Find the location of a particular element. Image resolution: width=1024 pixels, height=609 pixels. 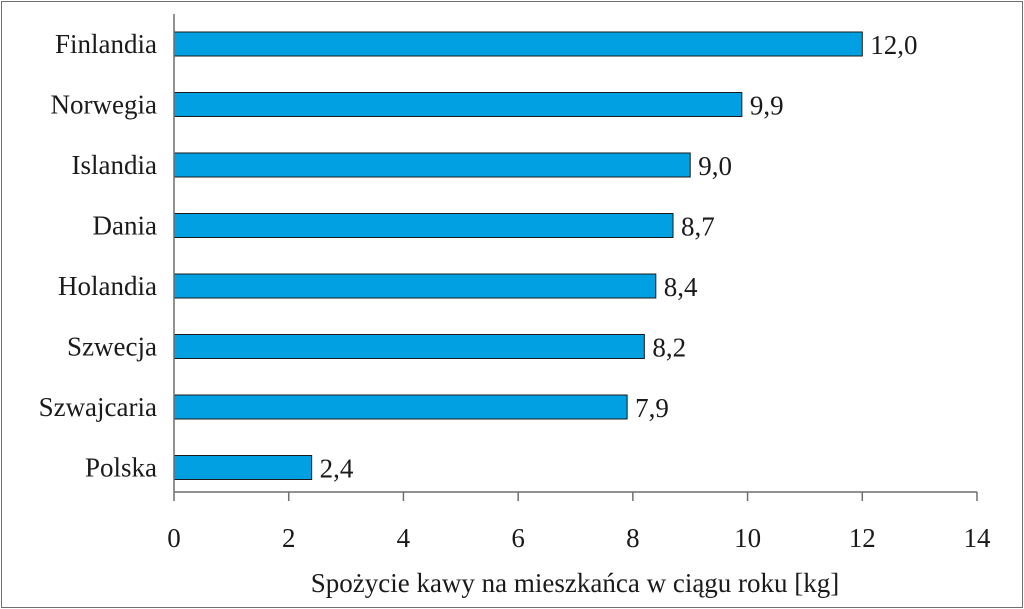

x-tick-label: 4 is located at coordinates (404, 538).